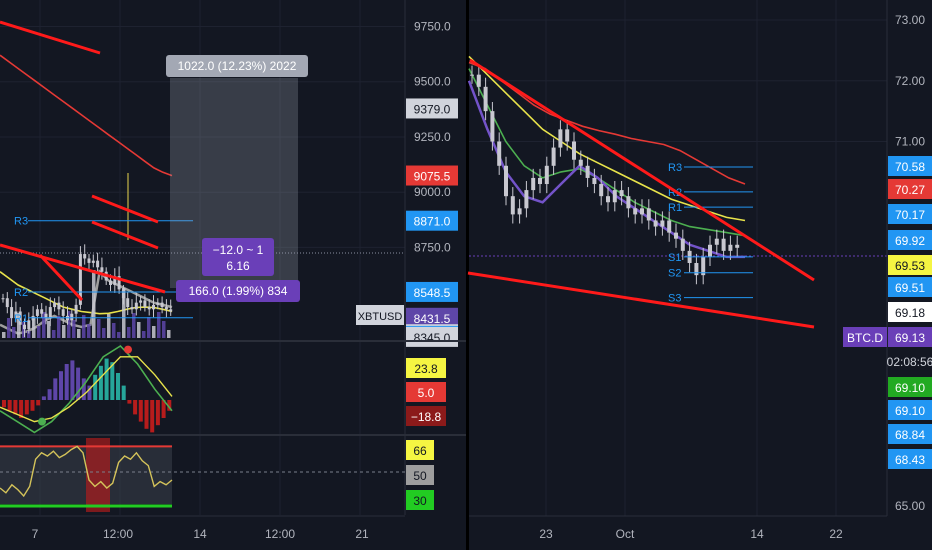 The height and width of the screenshot is (550, 932). Describe the element at coordinates (118, 534) in the screenshot. I see `x-tick: 12:00` at that location.